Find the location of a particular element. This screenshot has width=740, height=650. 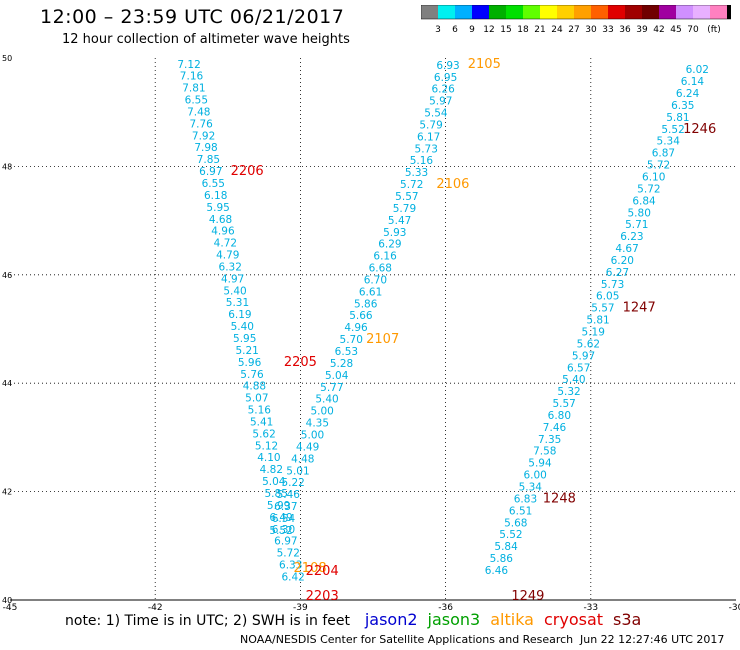

colorbar-tick-label: 12 is located at coordinates (488, 30).